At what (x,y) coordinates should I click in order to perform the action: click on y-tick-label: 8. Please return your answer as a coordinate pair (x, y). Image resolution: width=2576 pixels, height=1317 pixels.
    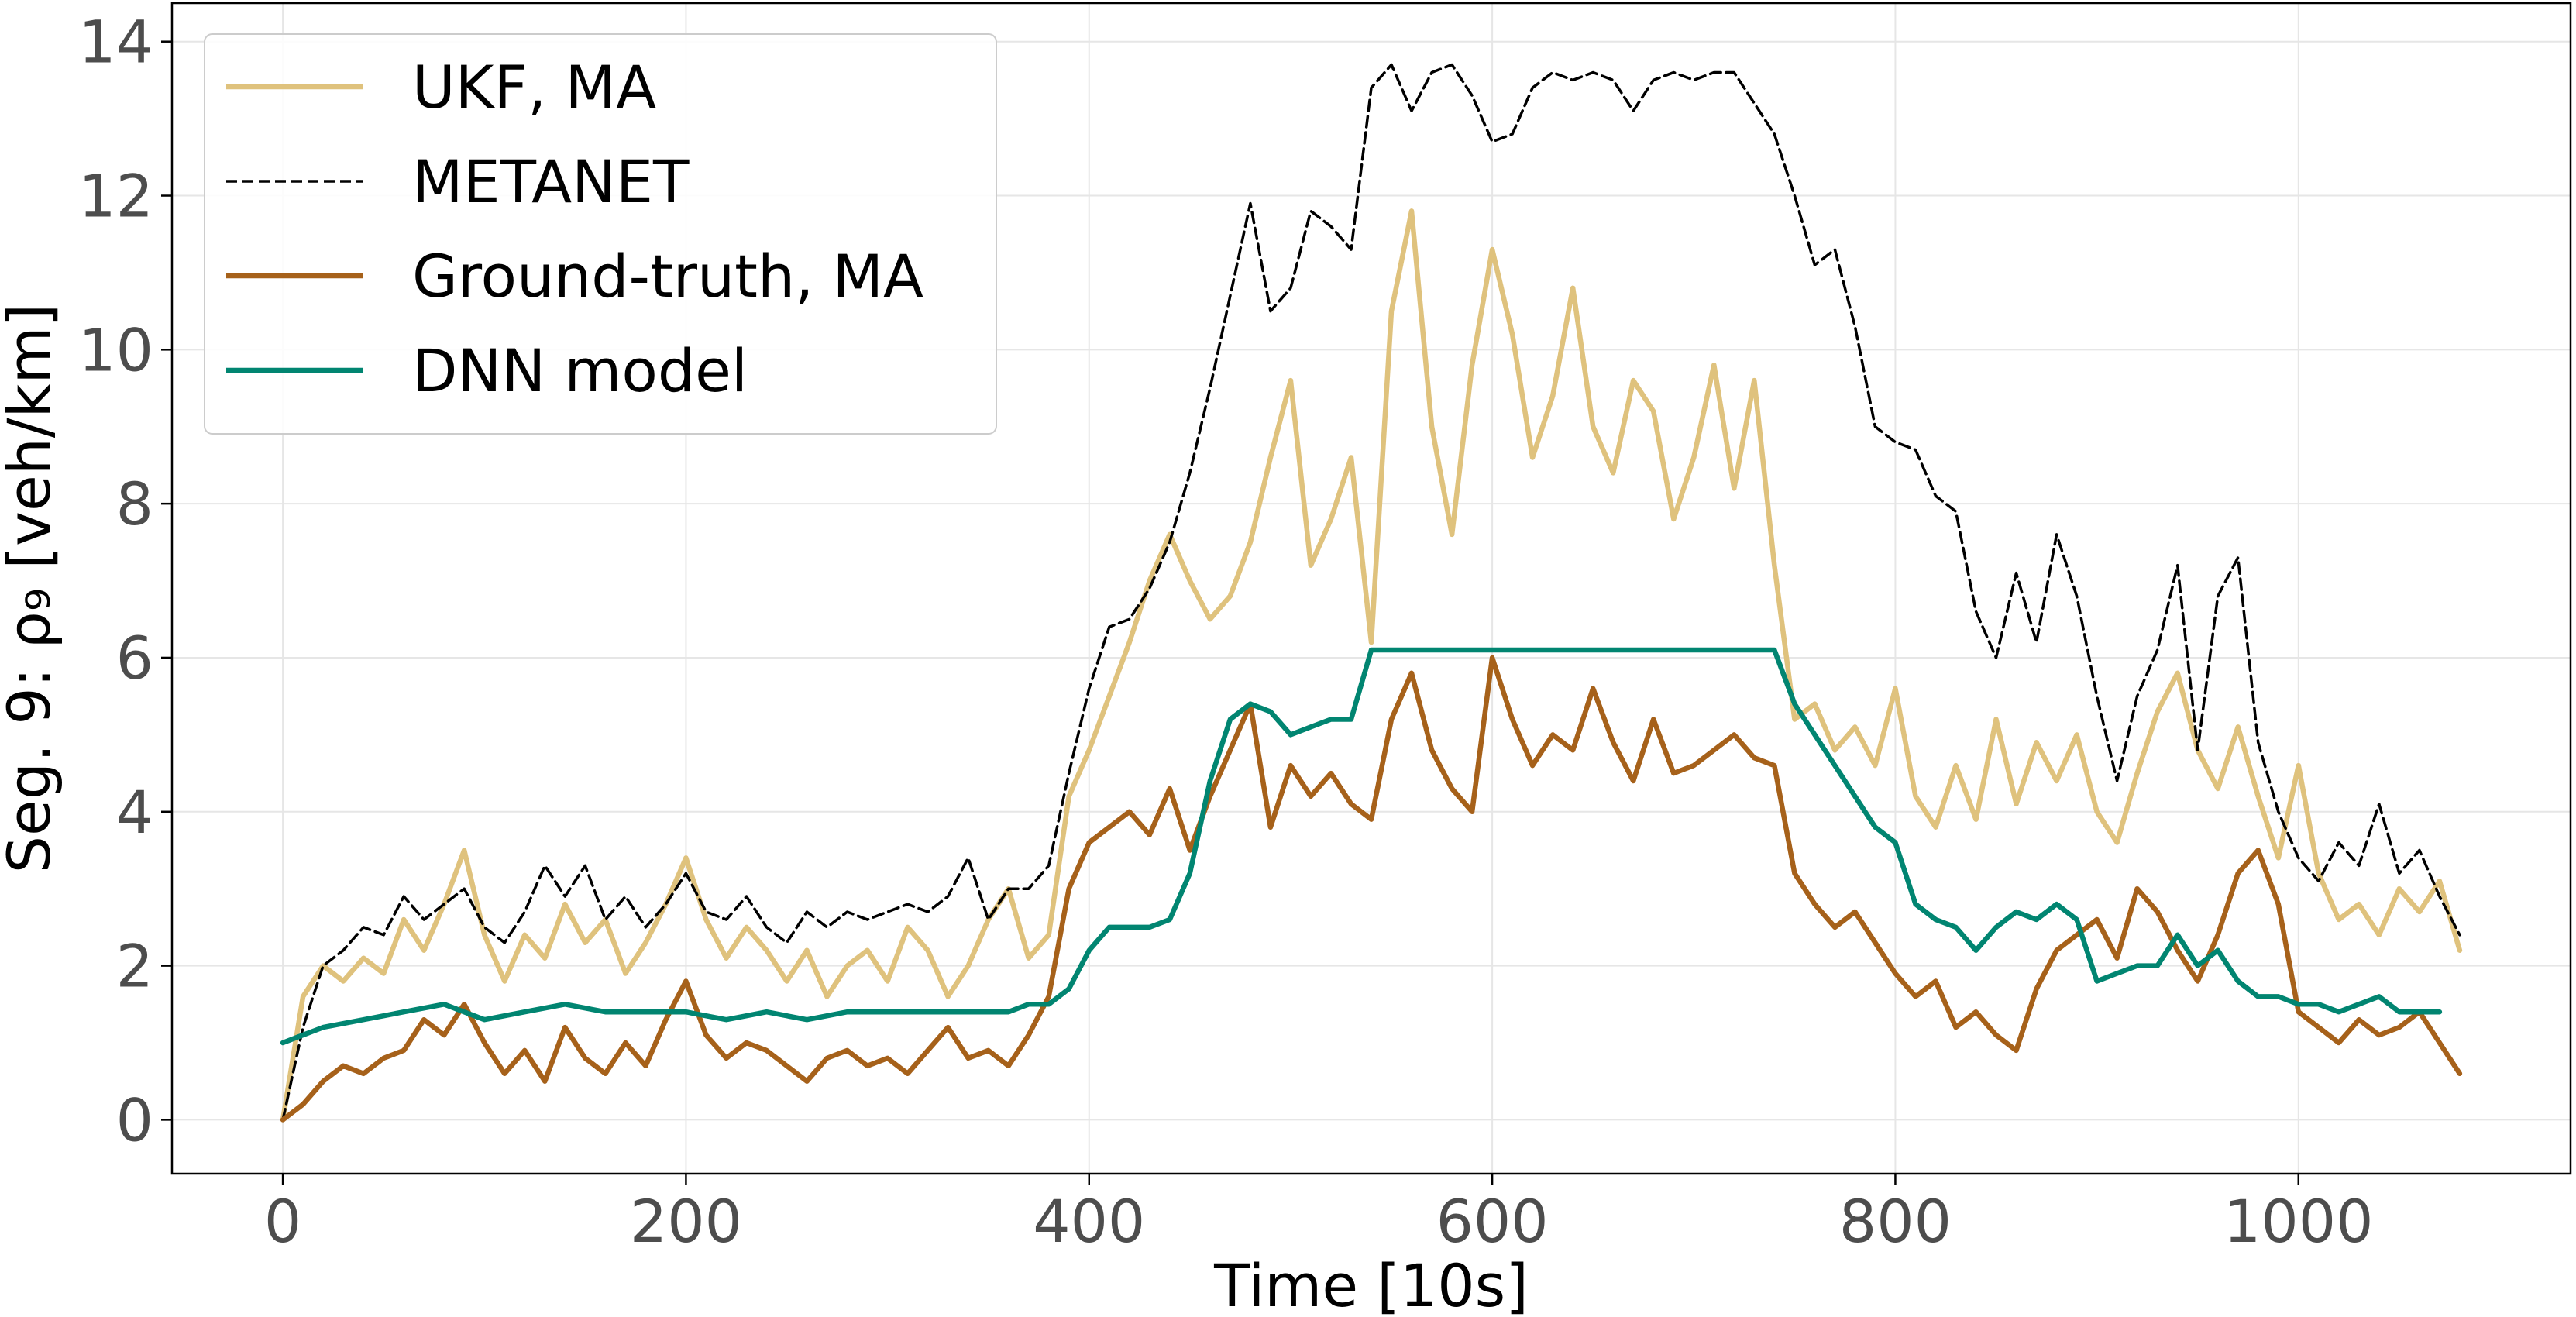
    Looking at the image, I should click on (134, 503).